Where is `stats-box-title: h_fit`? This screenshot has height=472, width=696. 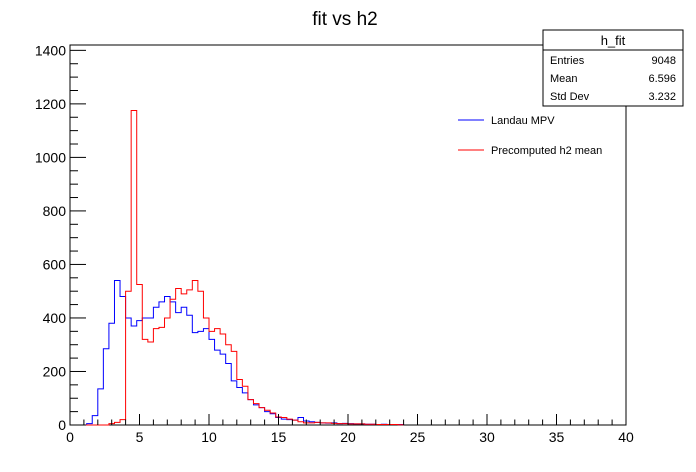
stats-box-title: h_fit is located at coordinates (613, 40).